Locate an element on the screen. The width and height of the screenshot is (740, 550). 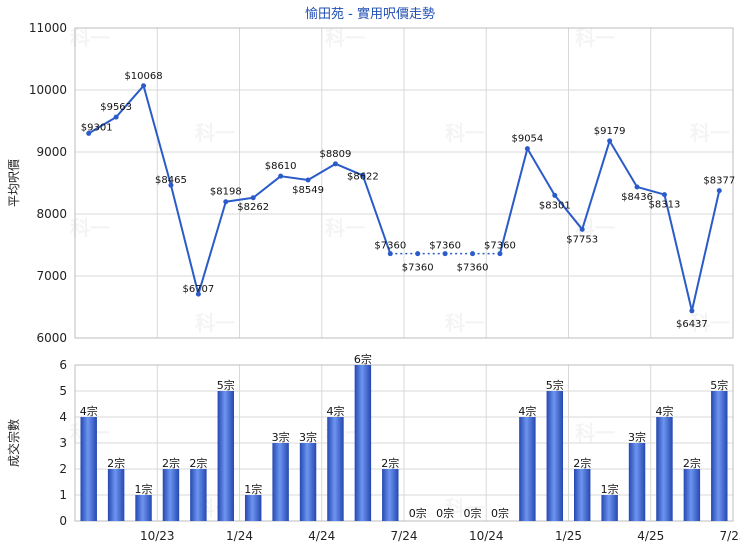
price-data-label: $10068 is located at coordinates (143, 76).